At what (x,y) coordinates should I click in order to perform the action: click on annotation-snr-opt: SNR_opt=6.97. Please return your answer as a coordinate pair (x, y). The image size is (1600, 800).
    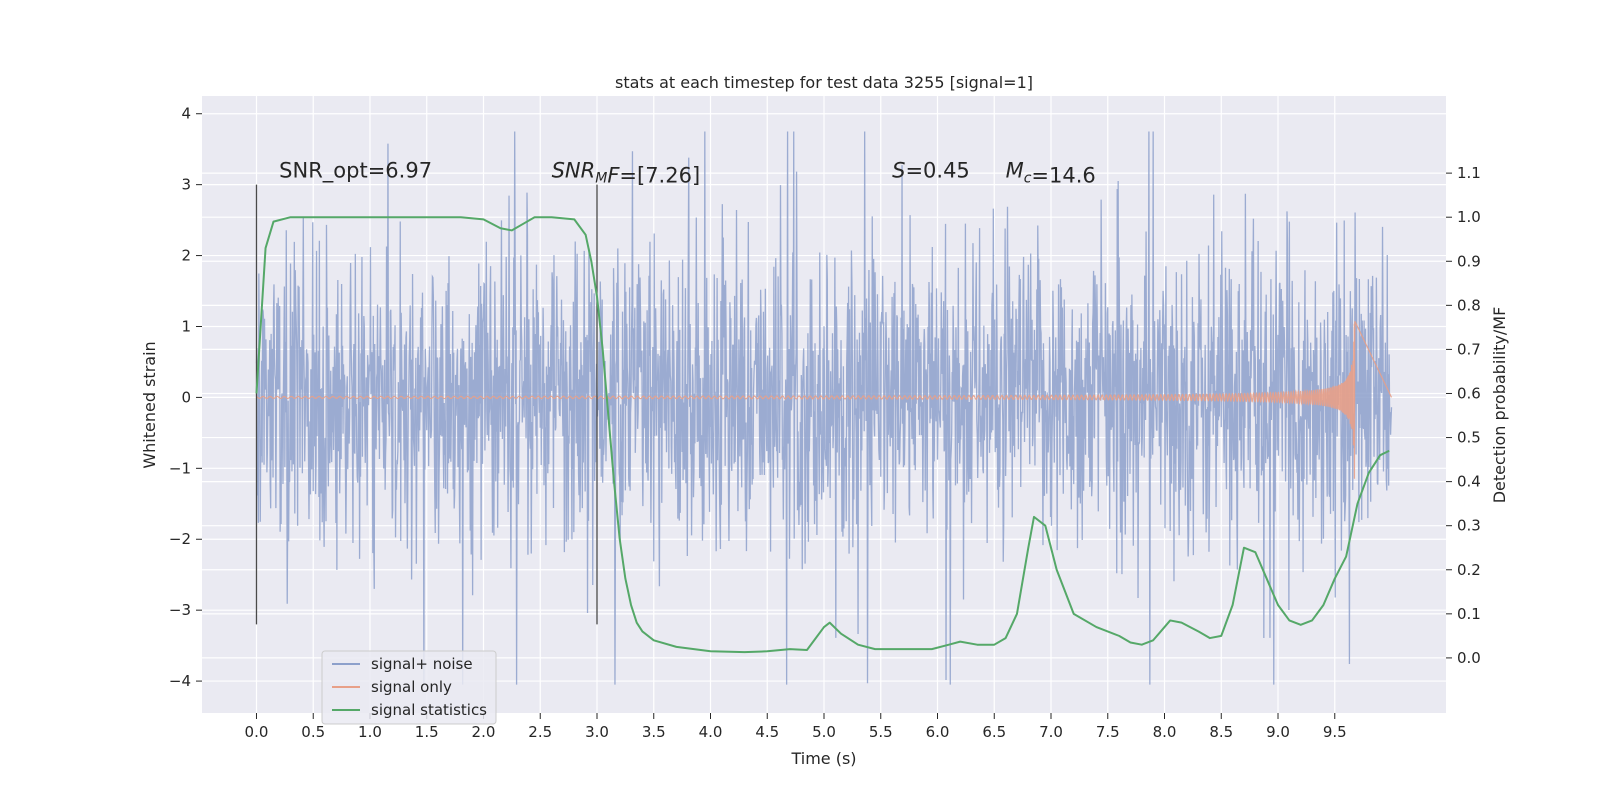
    Looking at the image, I should click on (355, 171).